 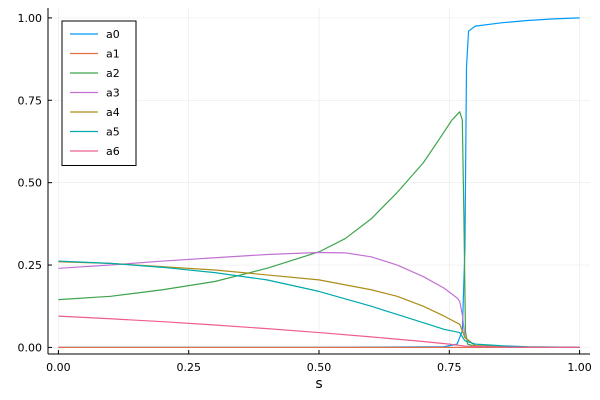 What do you see at coordinates (30, 347) in the screenshot?
I see `y-tick-label: 0.00` at bounding box center [30, 347].